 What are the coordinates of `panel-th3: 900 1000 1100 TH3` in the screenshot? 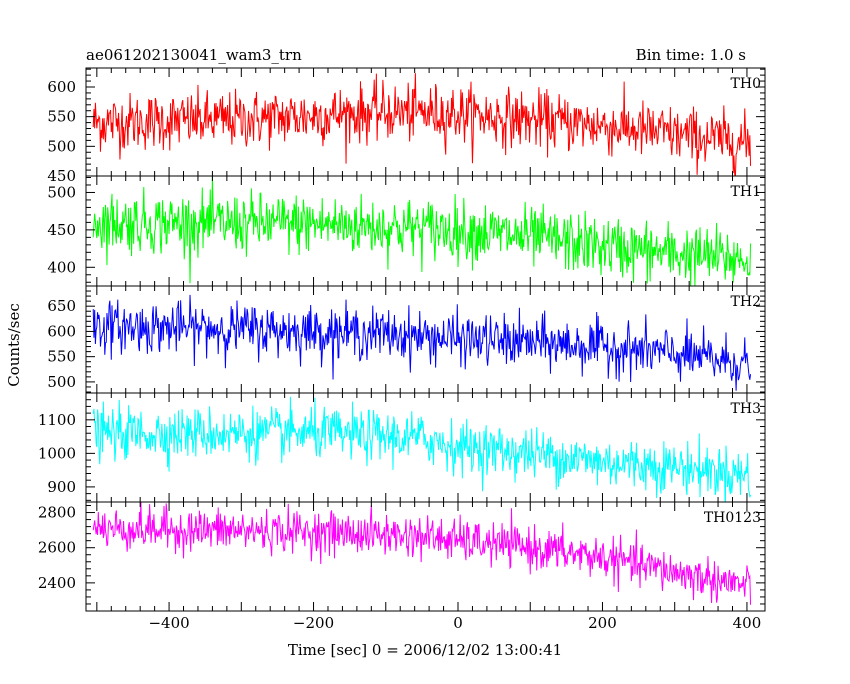 It's located at (402, 447).